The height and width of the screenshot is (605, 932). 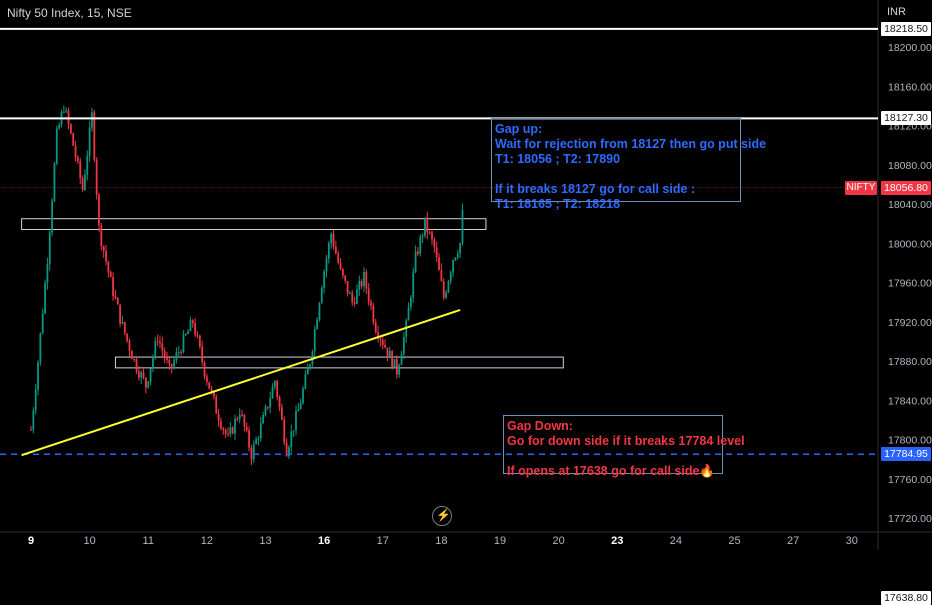 I want to click on note-line, so click(x=617, y=174).